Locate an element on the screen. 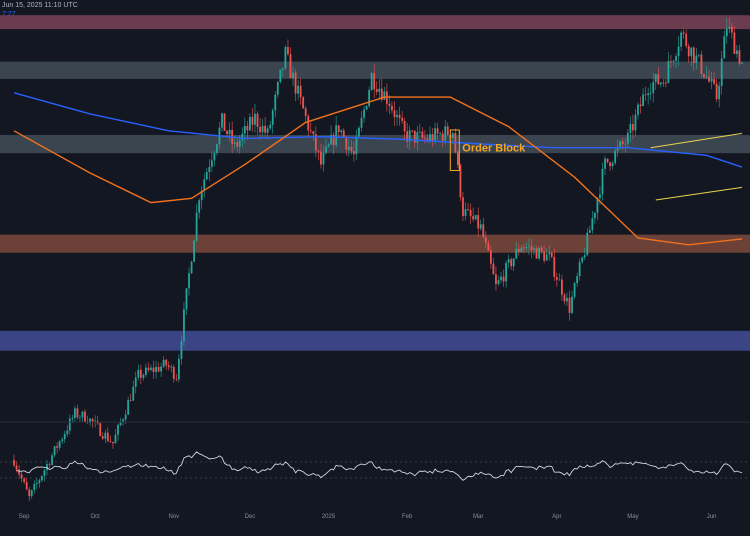 This screenshot has height=536, width=750. x-tick-label: Apr is located at coordinates (556, 517).